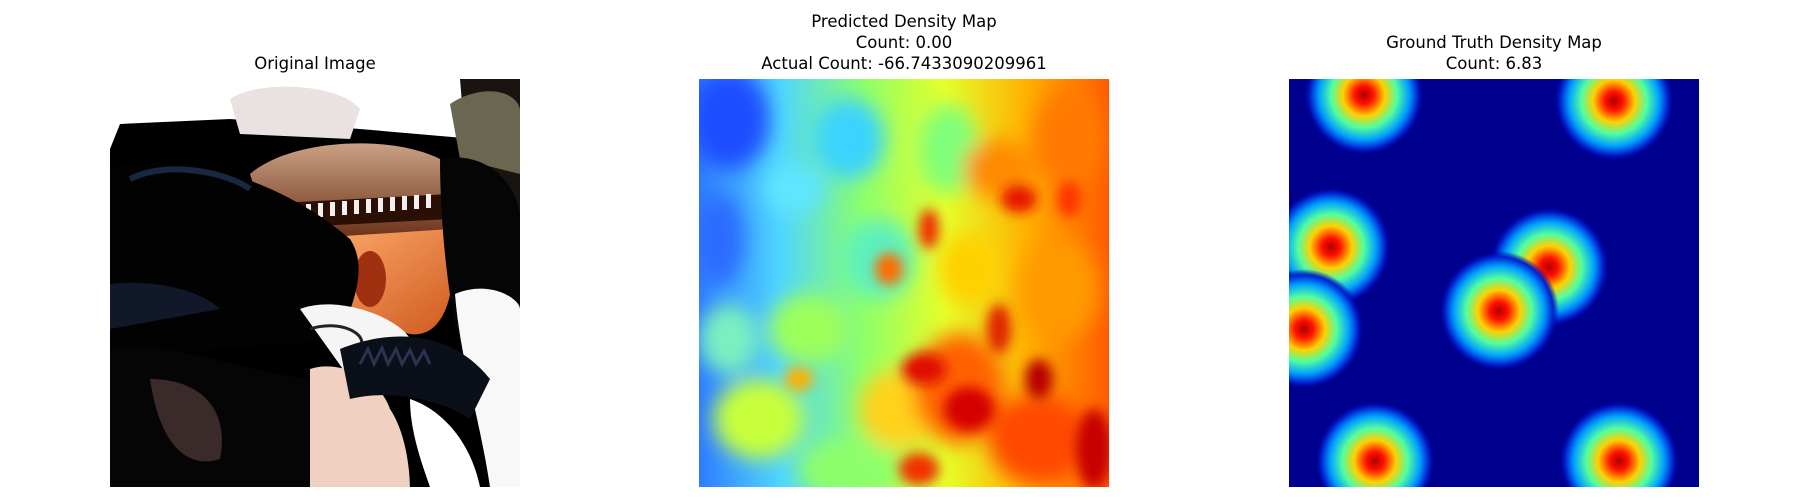 This screenshot has height=500, width=1800. I want to click on predicted-count-text: Count: 0.00, so click(904, 42).